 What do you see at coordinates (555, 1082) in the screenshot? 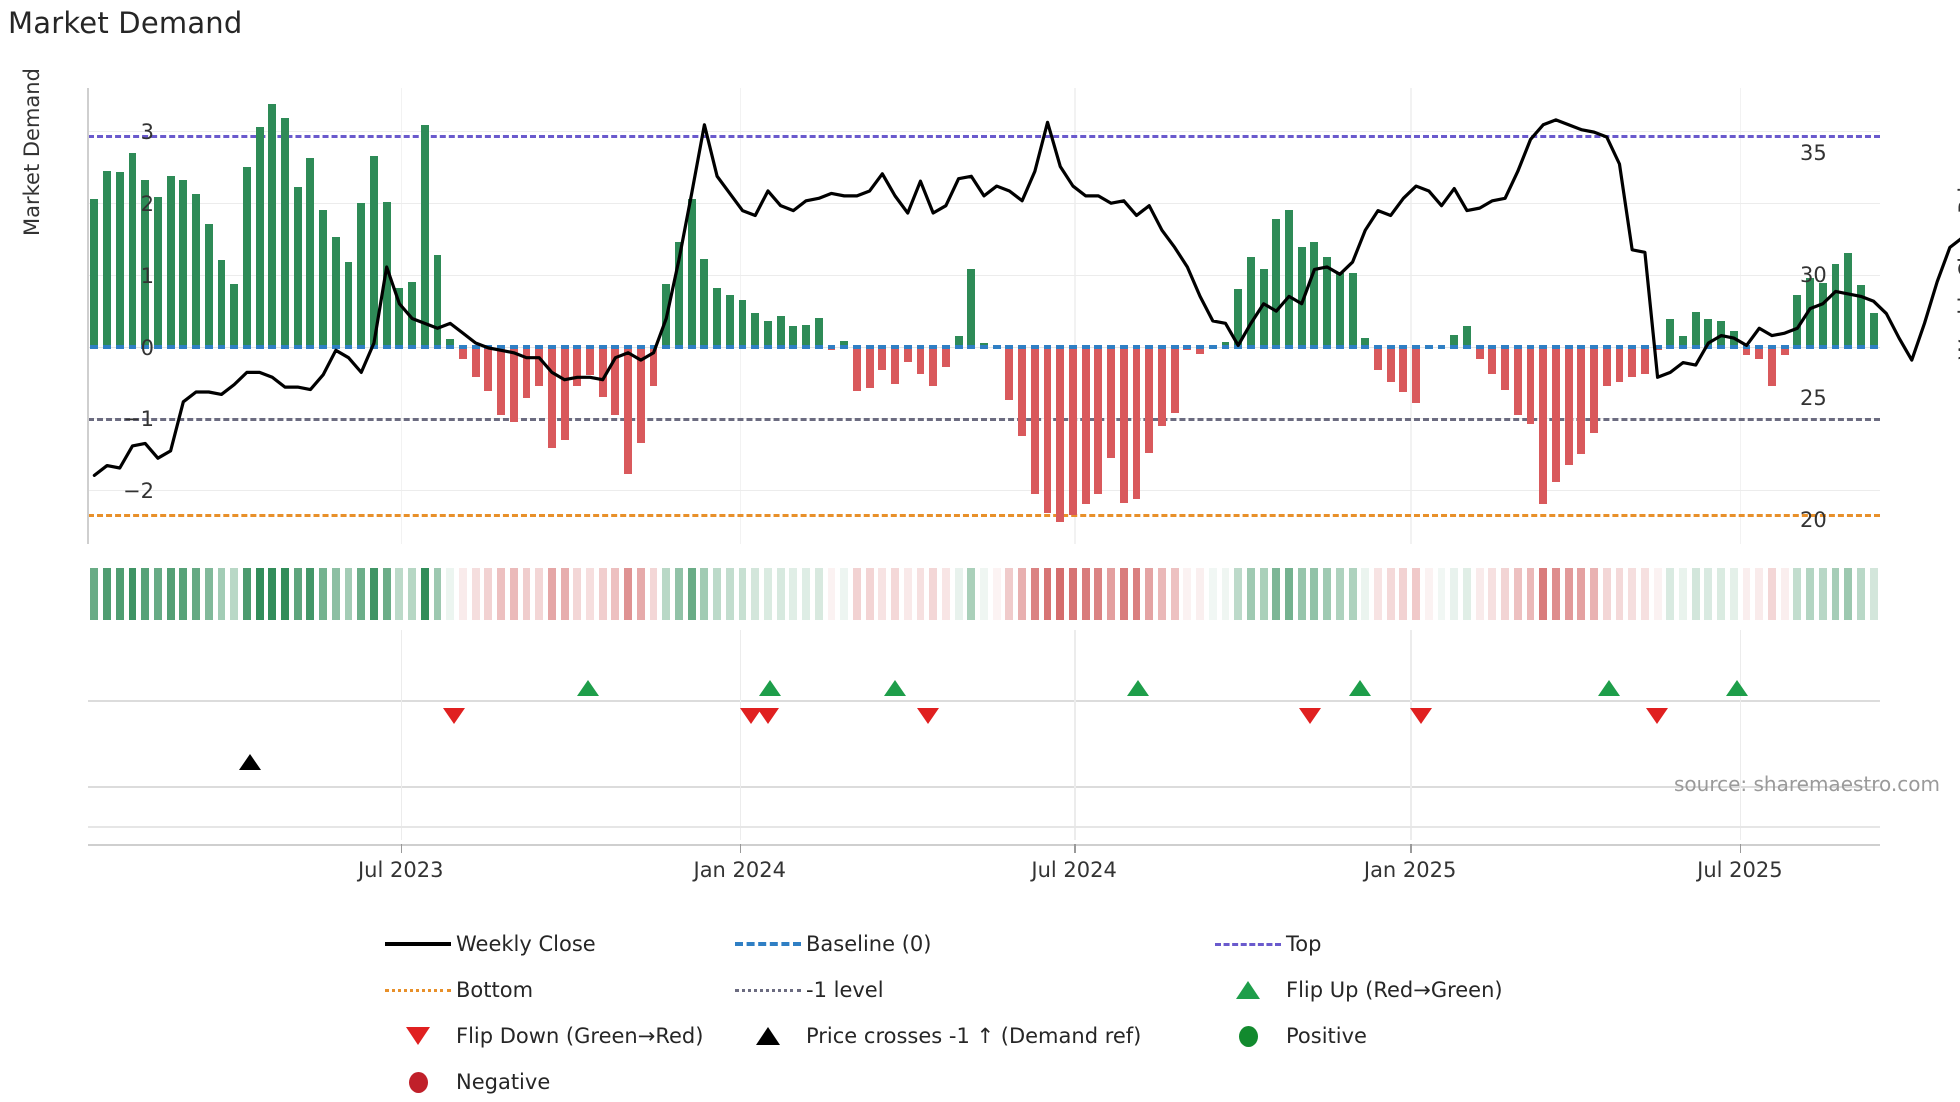
I see `legend-item: Negative` at bounding box center [555, 1082].